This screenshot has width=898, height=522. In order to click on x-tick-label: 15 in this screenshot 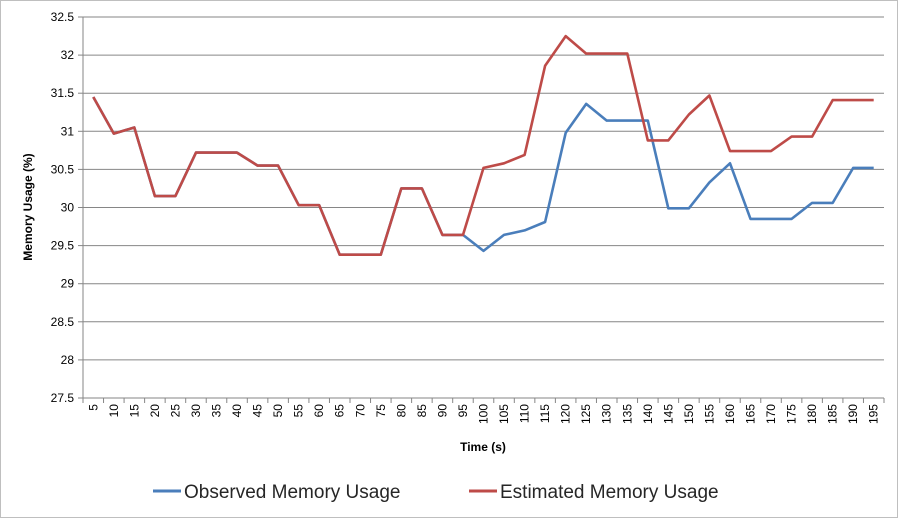, I will do `click(134, 411)`.